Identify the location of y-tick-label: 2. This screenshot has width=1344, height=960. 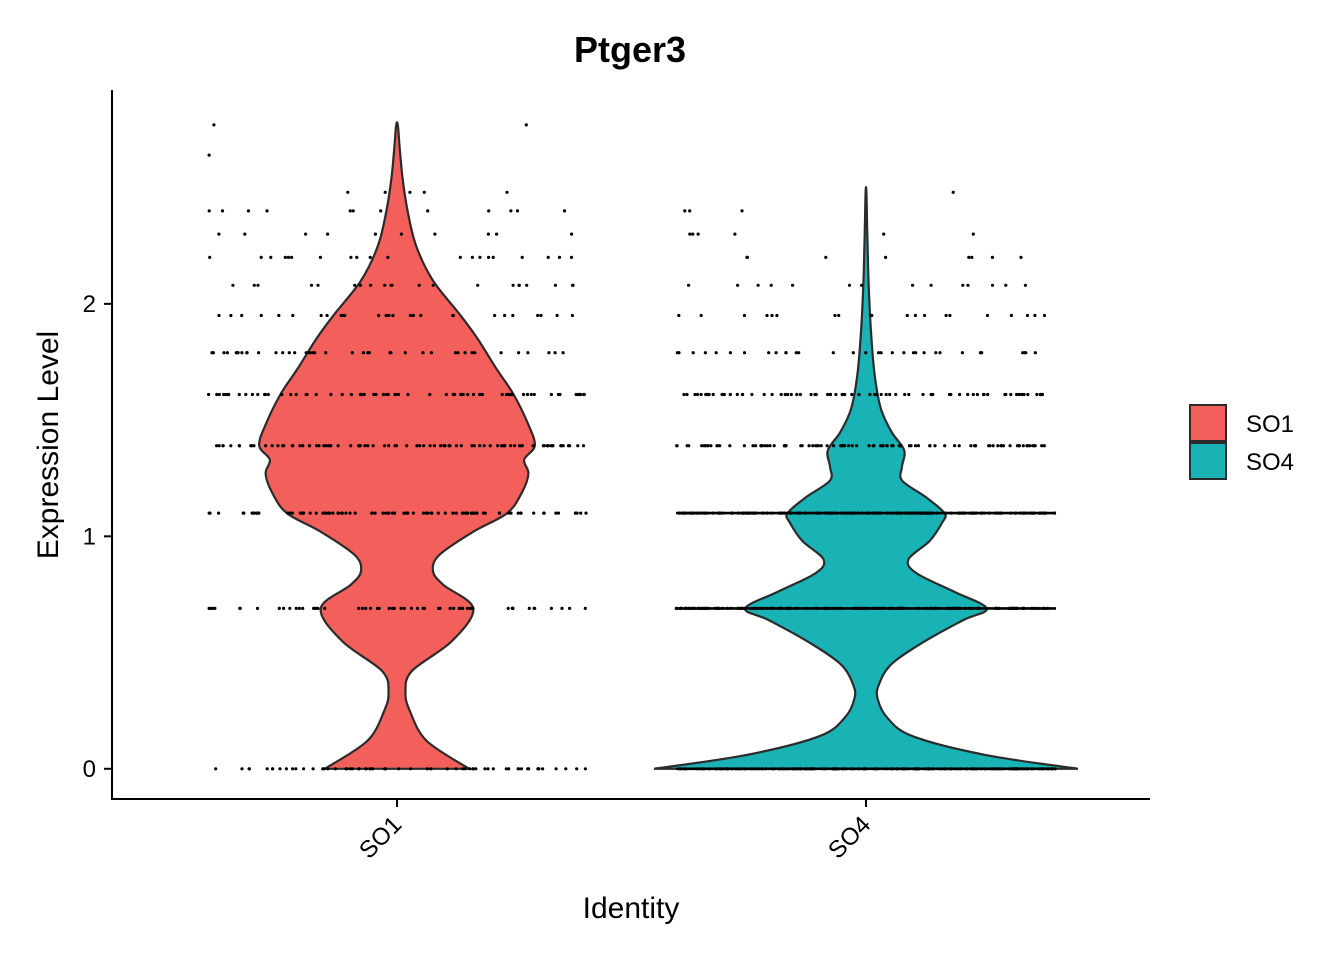
(89, 304).